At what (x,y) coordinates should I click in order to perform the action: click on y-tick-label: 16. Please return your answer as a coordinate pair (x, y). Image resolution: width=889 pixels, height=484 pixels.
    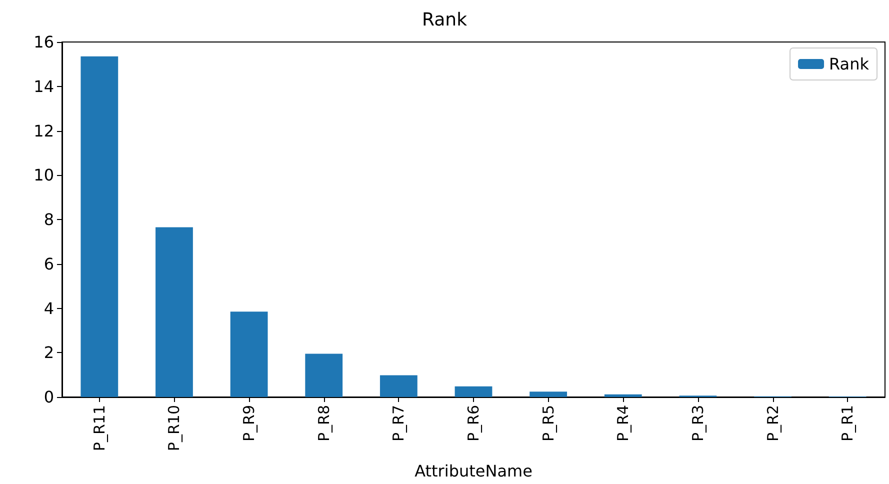
    Looking at the image, I should click on (44, 42).